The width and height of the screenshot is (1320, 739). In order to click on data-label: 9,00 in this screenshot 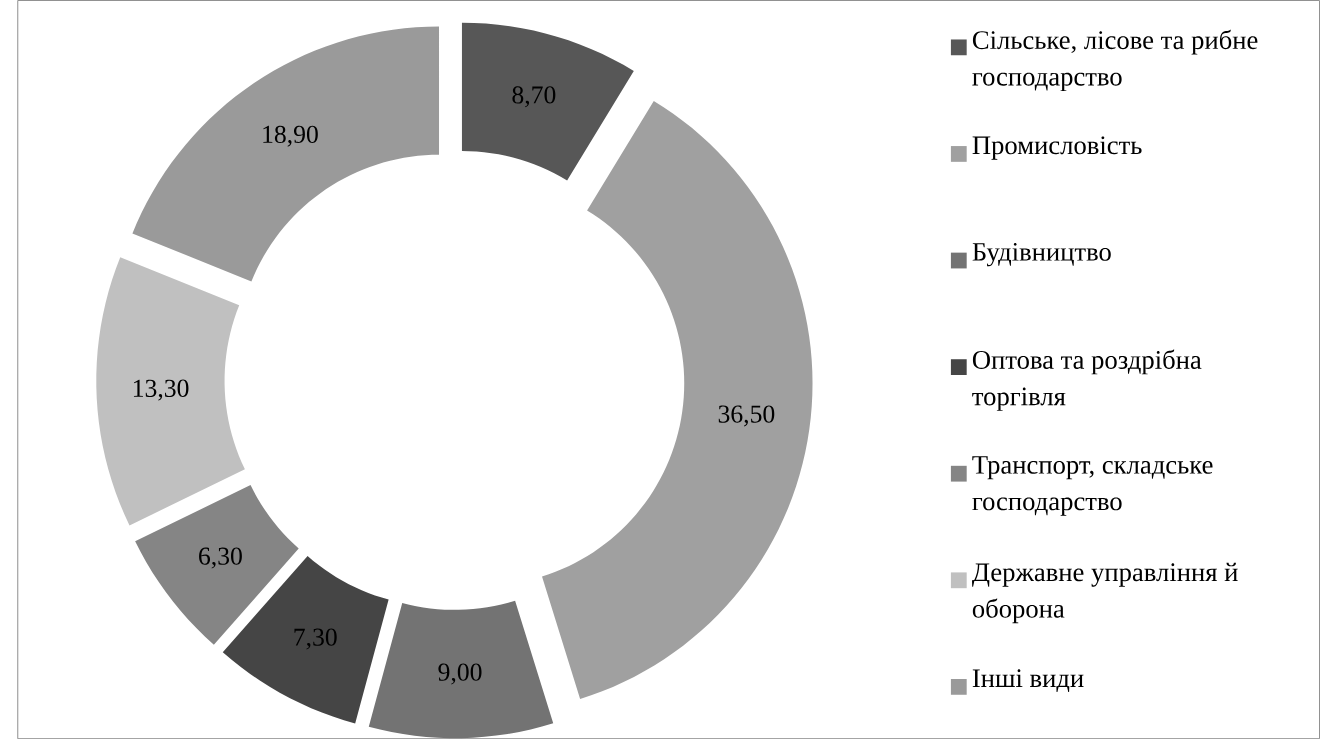, I will do `click(460, 674)`.